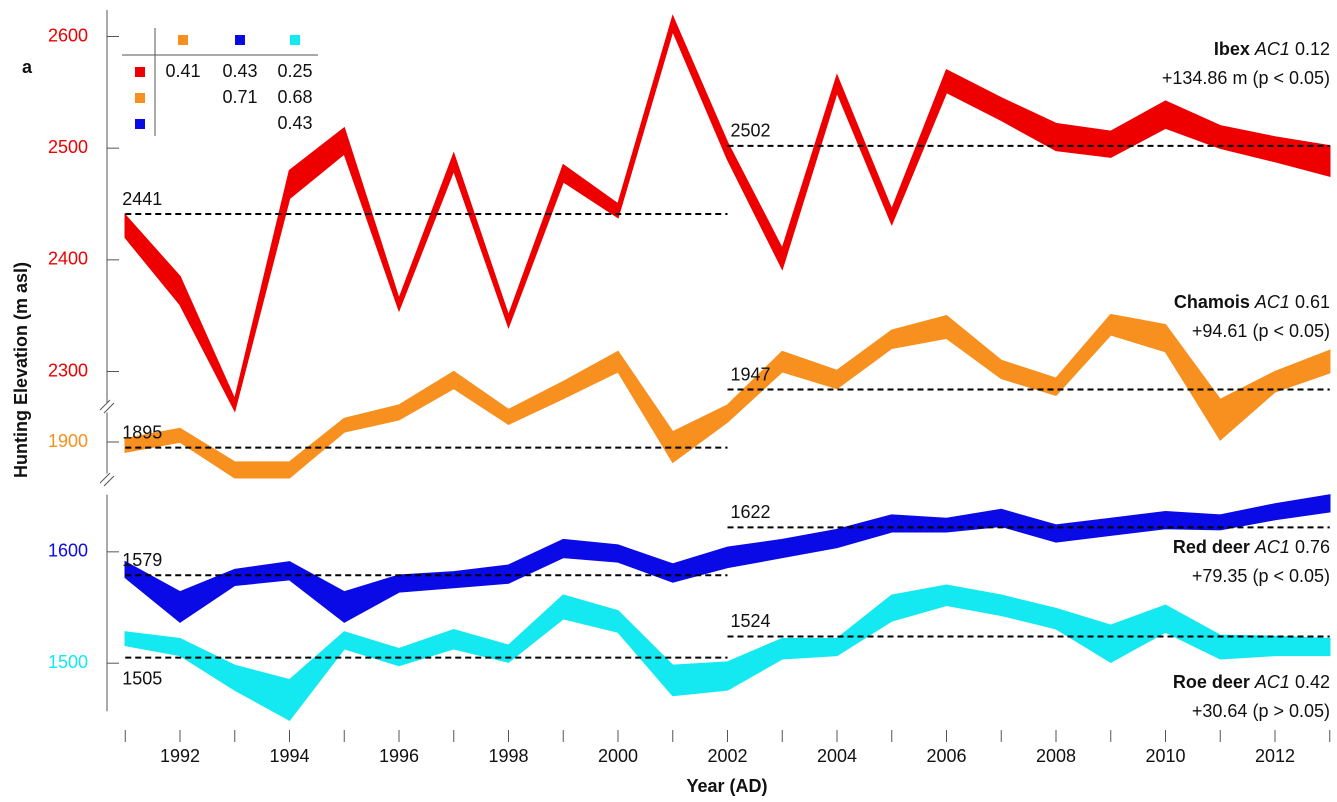 The image size is (1337, 802). I want to click on trend: +94.61, so click(1220, 331).